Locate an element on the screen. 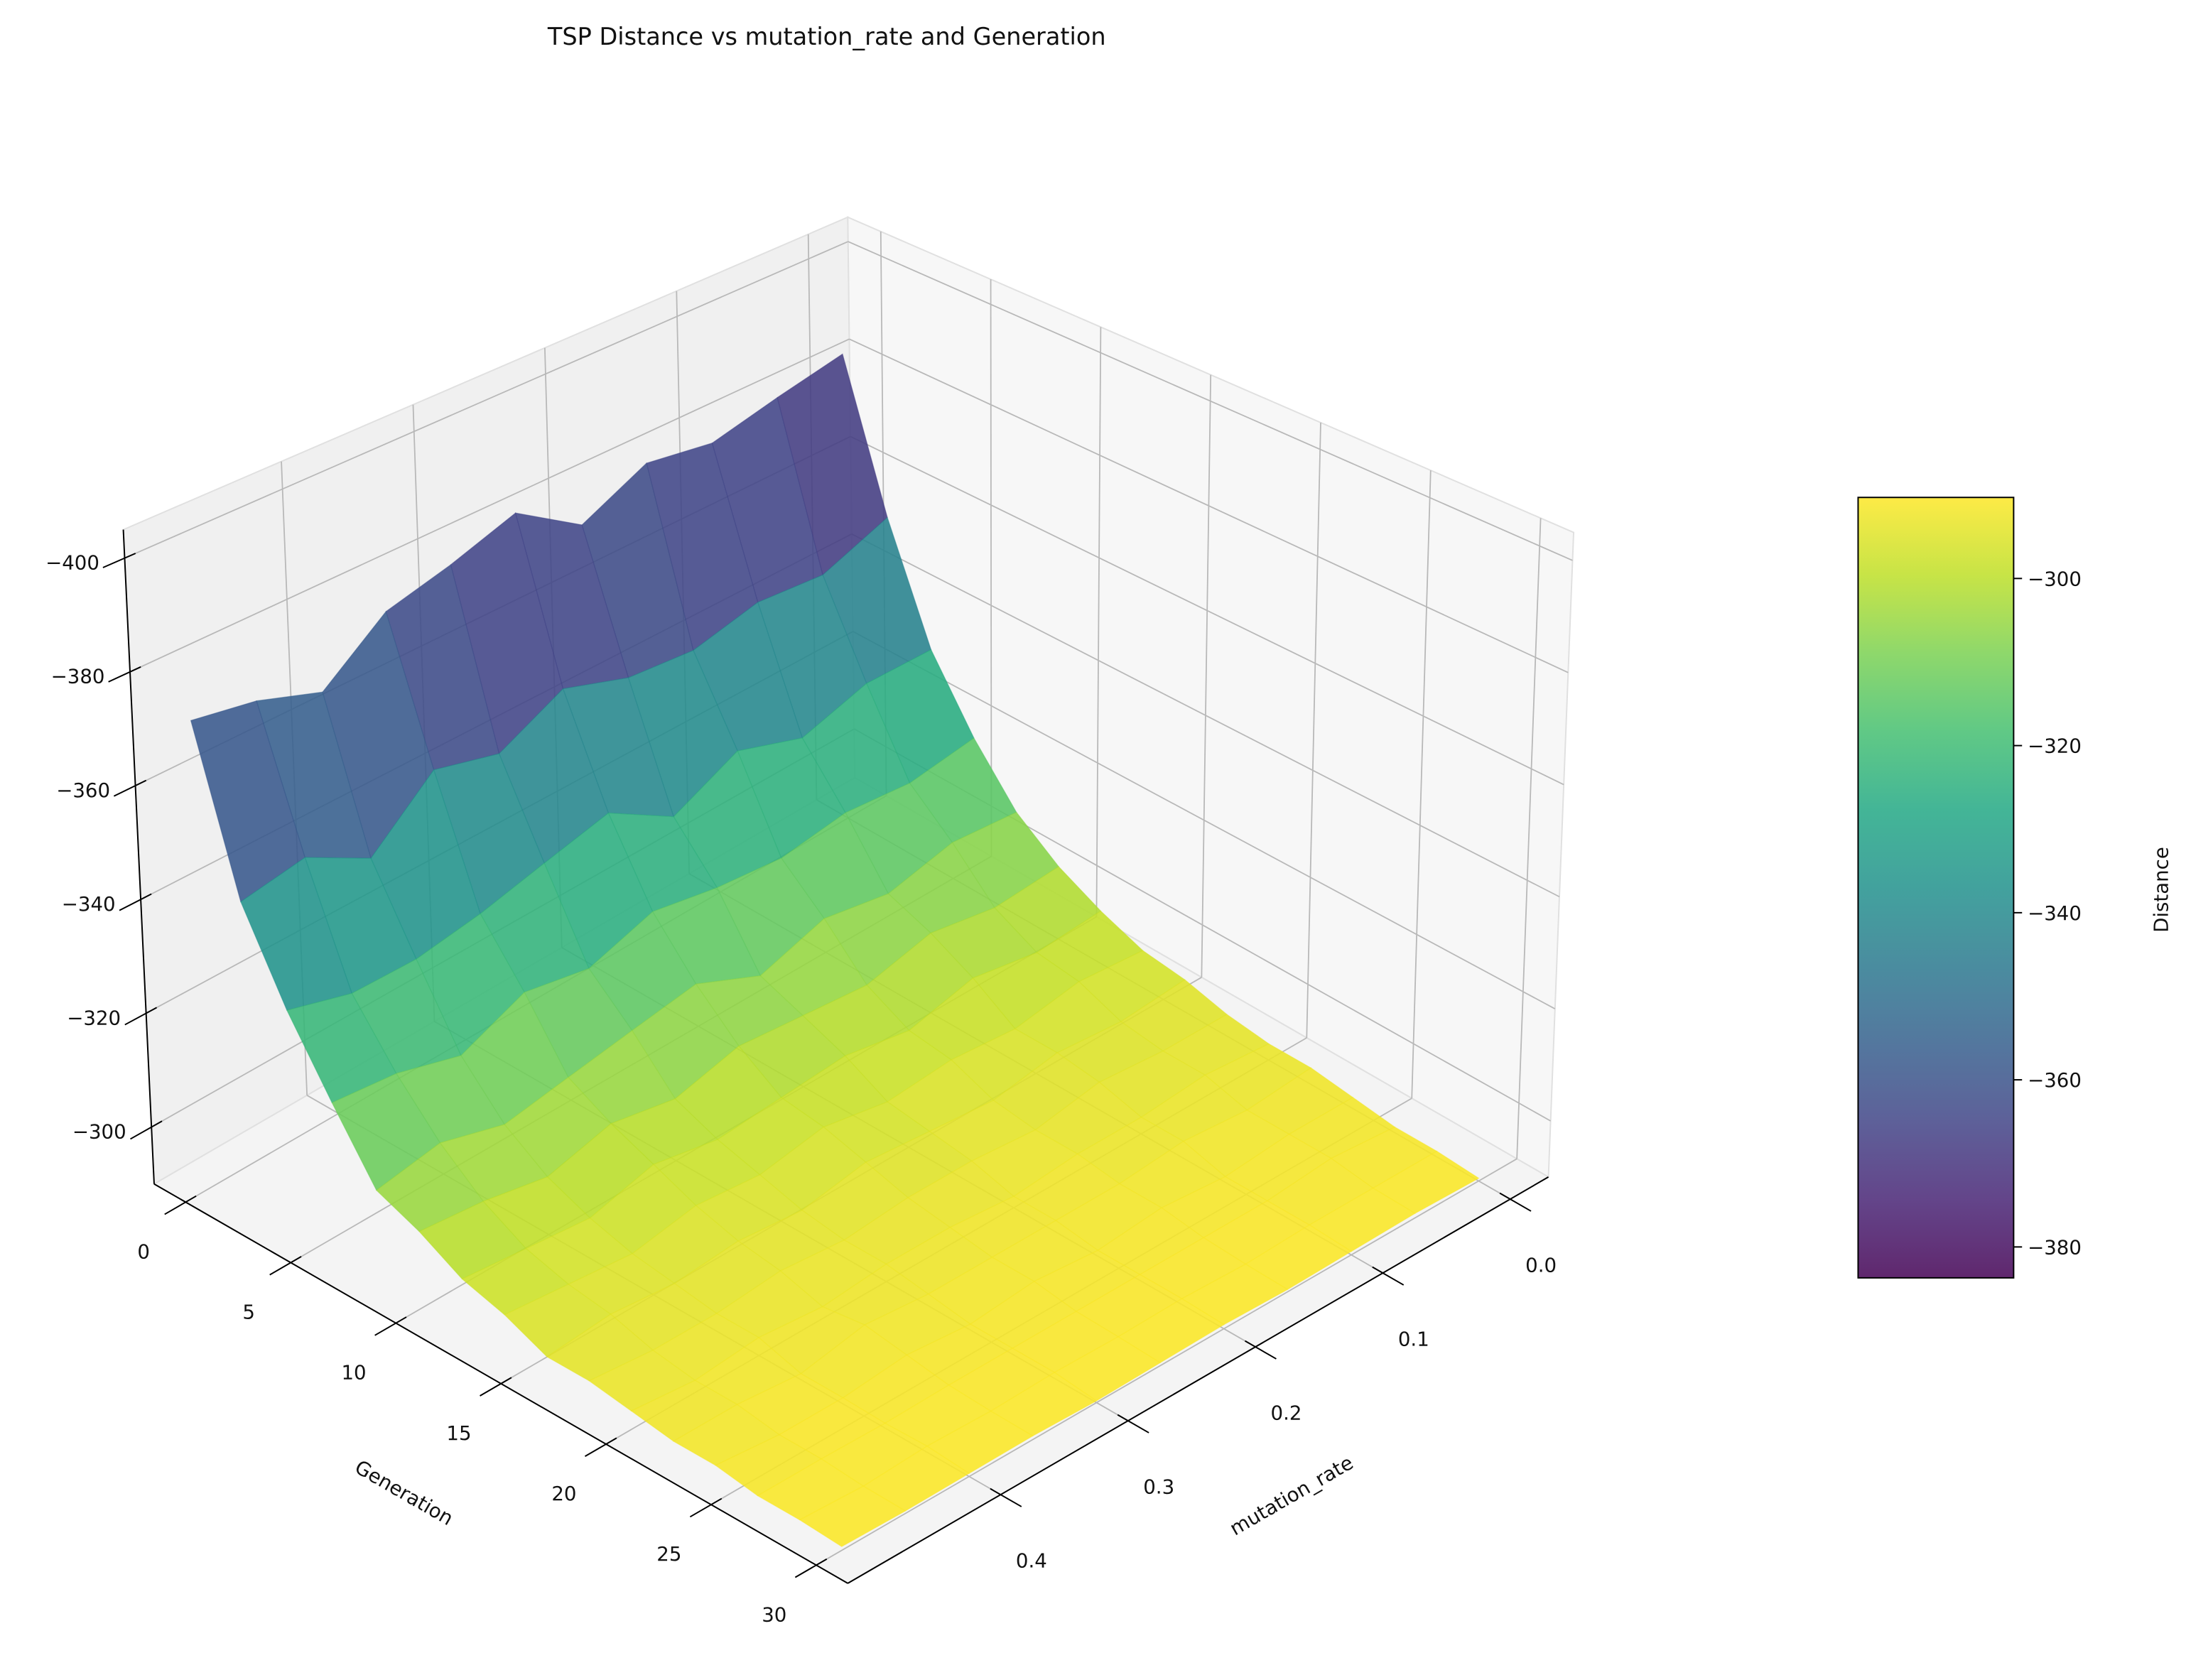 The image size is (2186, 1680). z-tick-label: −400 is located at coordinates (72, 563).